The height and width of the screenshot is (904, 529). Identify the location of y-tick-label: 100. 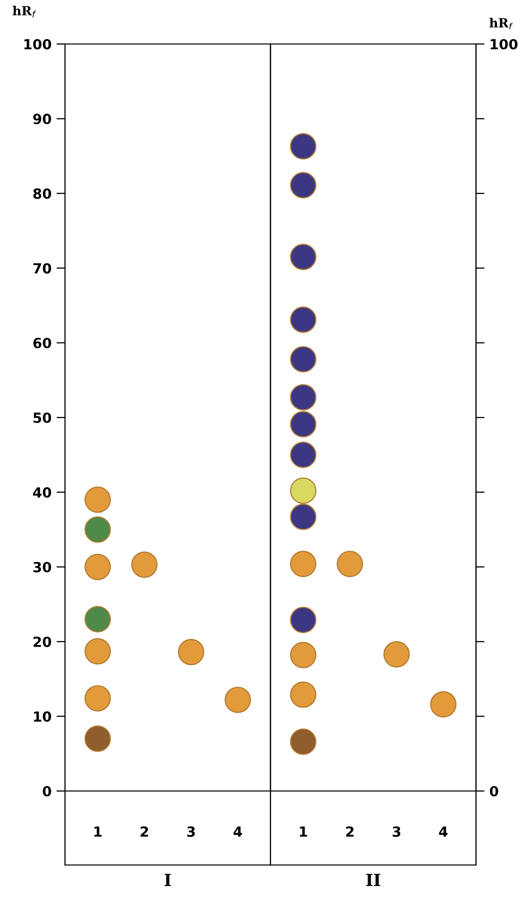
(38, 44).